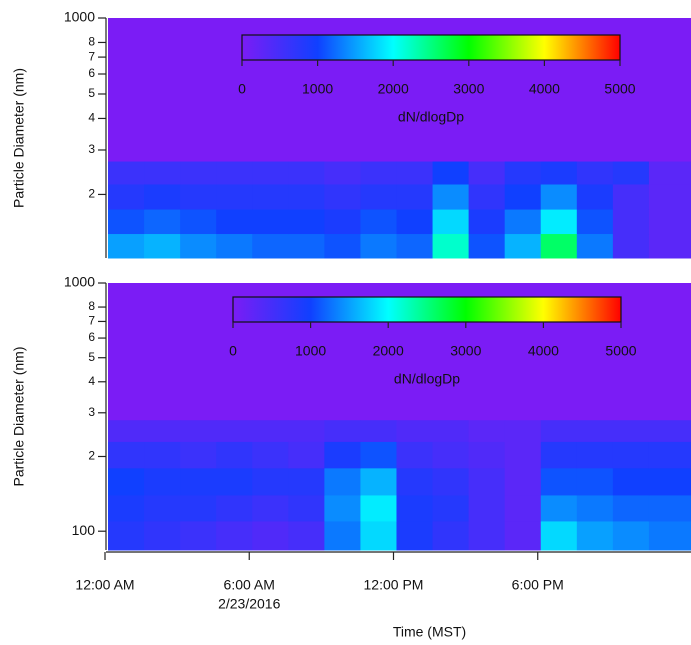 This screenshot has height=645, width=691. What do you see at coordinates (91, 73) in the screenshot?
I see `y-tick-label: 6` at bounding box center [91, 73].